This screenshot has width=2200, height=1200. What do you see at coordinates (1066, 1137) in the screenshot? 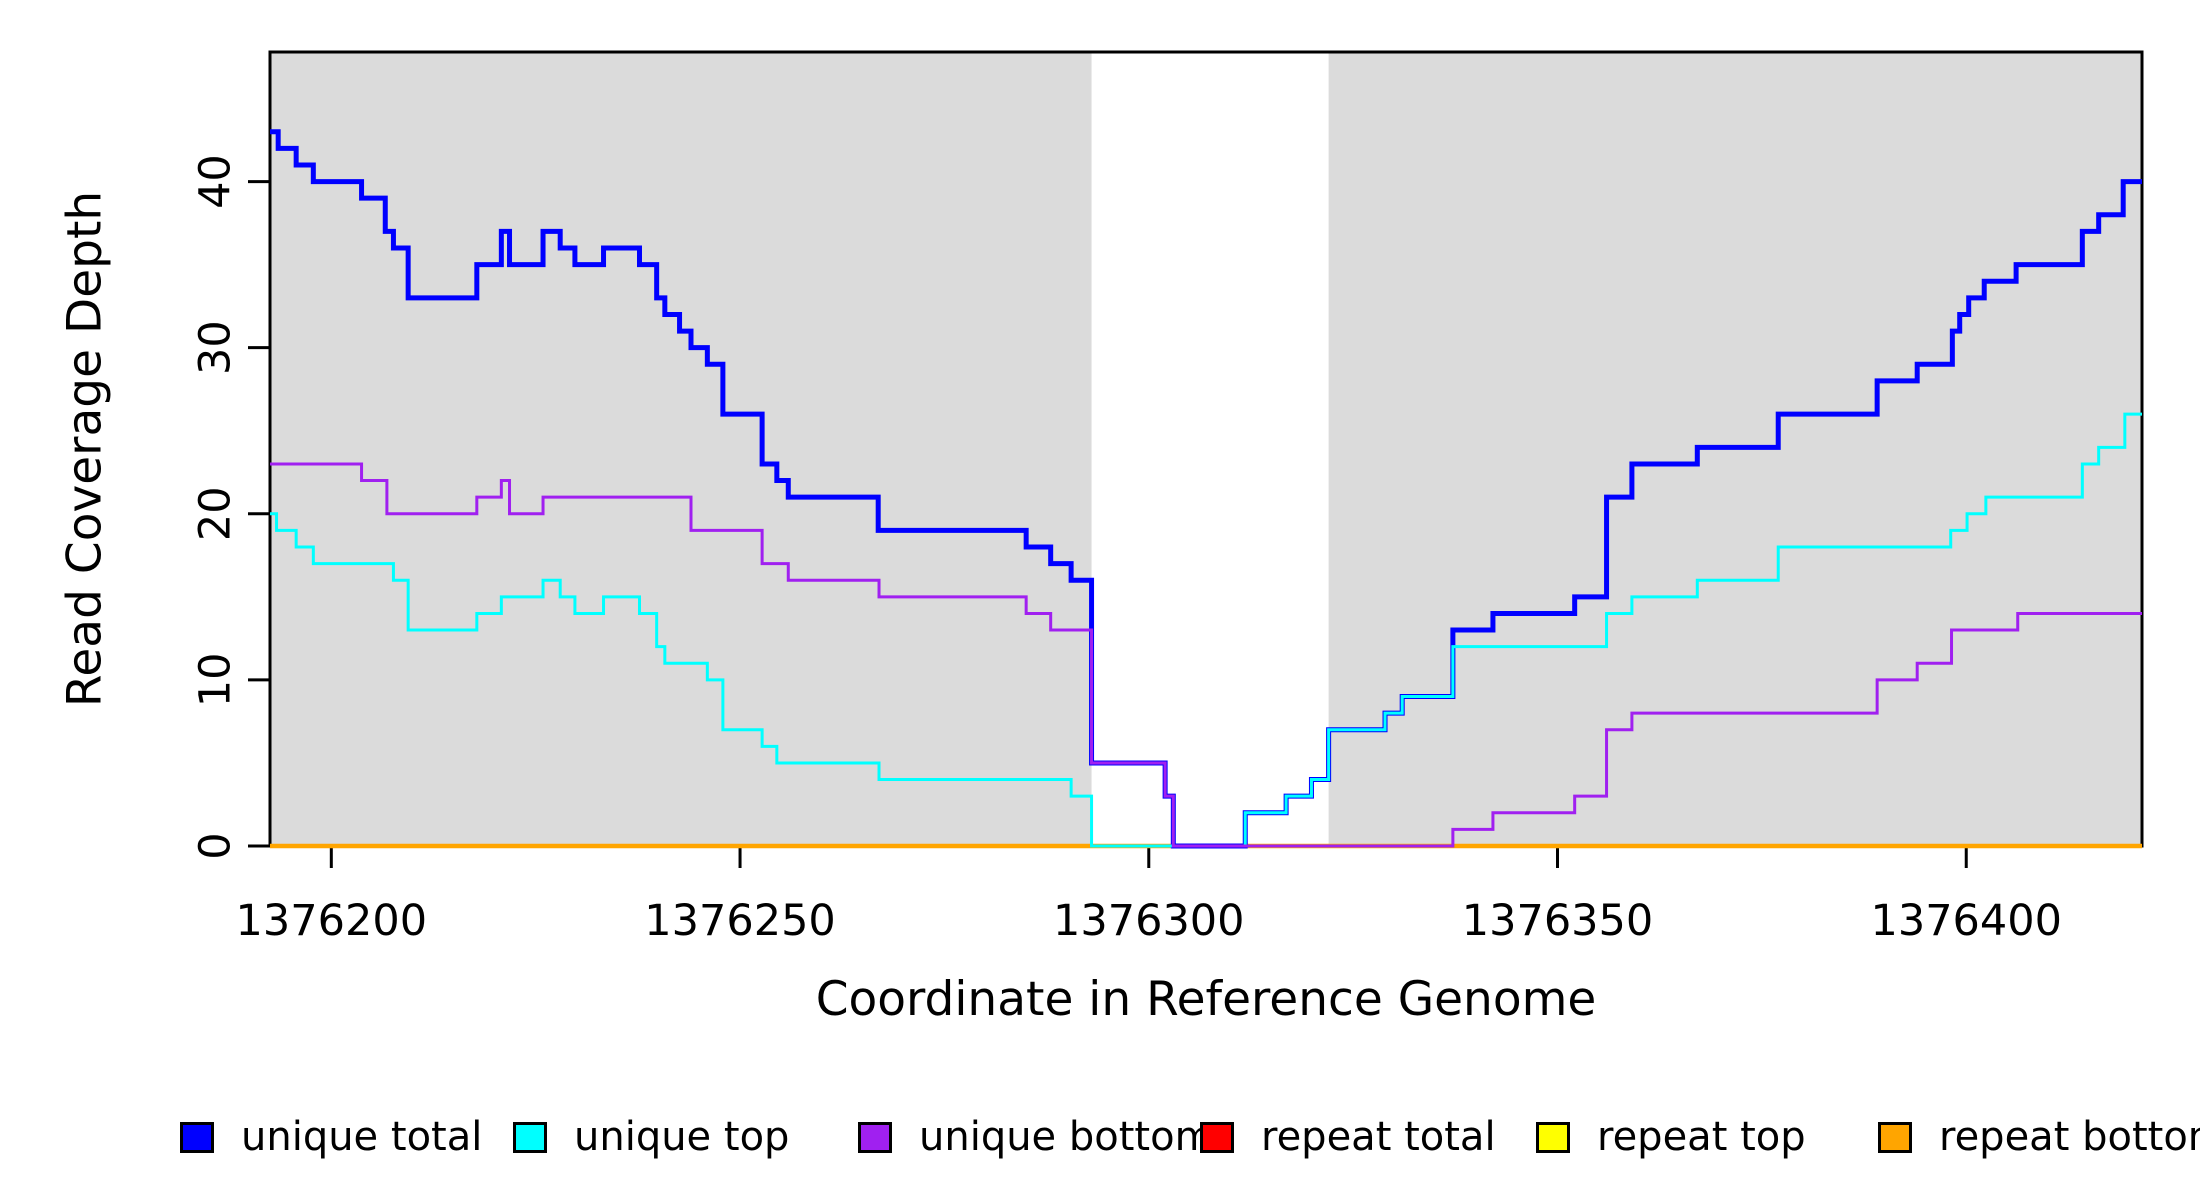
I see `legend-label: unique bottom` at bounding box center [1066, 1137].